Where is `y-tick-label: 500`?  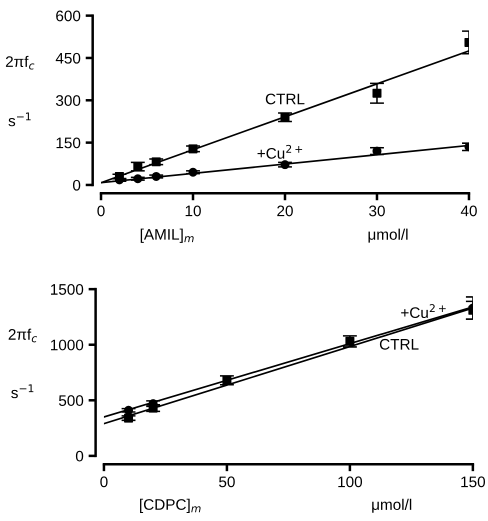
y-tick-label: 500 is located at coordinates (71, 400).